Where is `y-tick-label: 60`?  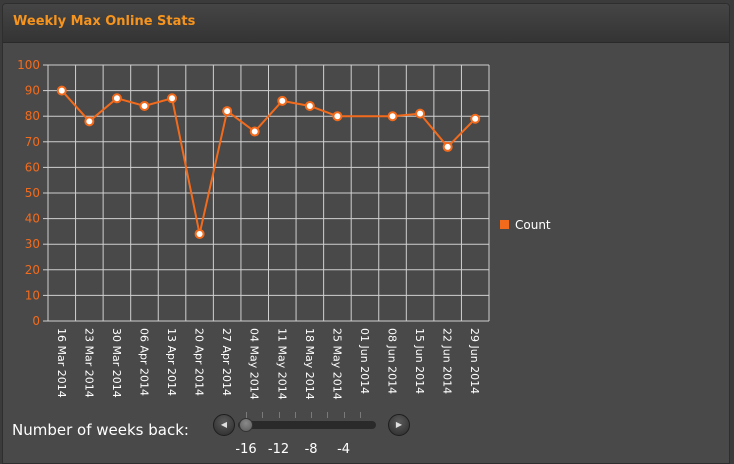 y-tick-label: 60 is located at coordinates (32, 167).